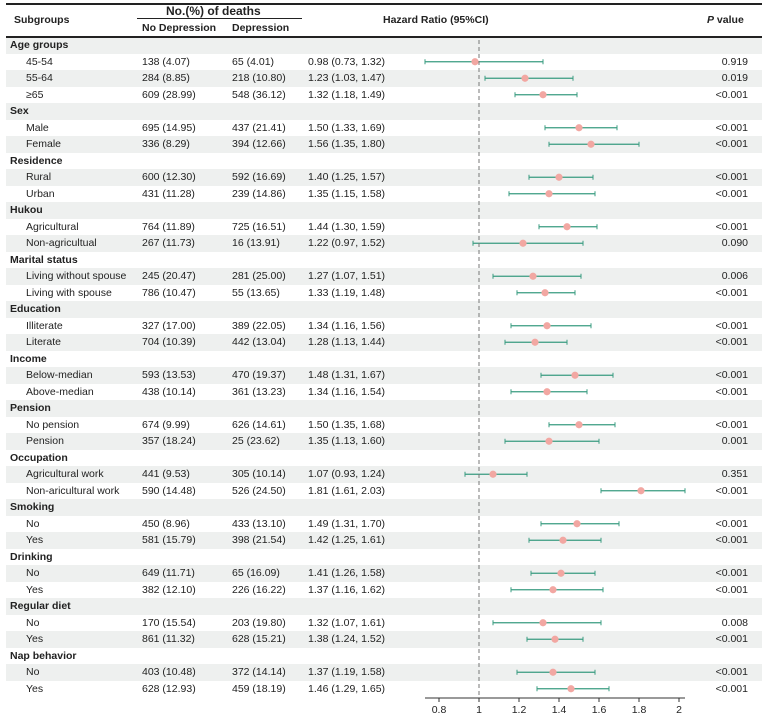 This screenshot has height=718, width=767. Describe the element at coordinates (599, 710) in the screenshot. I see `x-tick-label: 1.6` at that location.